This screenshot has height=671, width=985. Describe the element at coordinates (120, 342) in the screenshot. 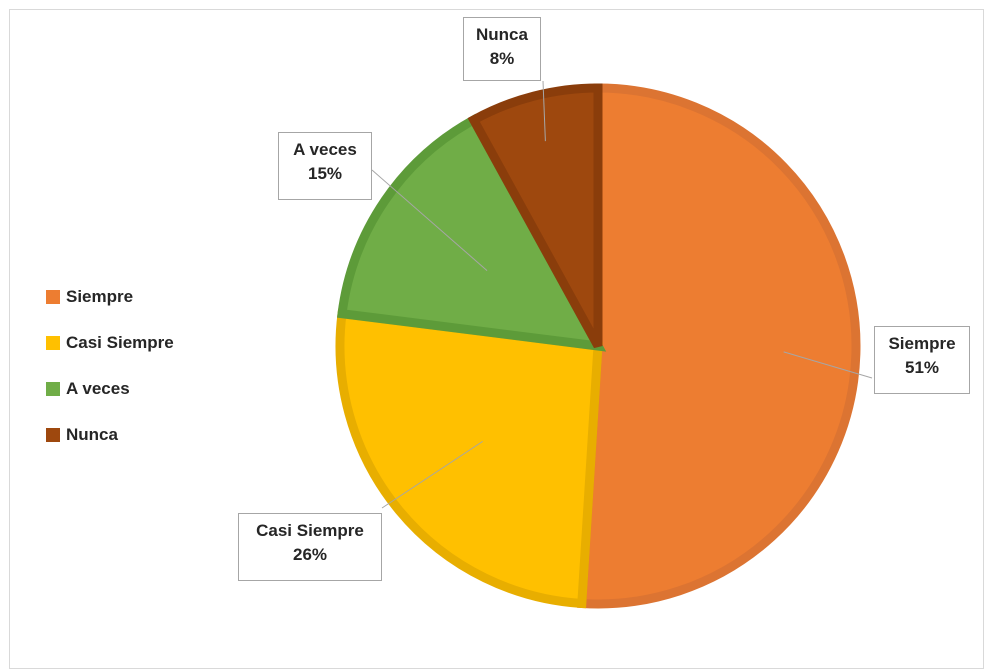

I see `legend-label-casi-siempre: Casi Siempre` at that location.